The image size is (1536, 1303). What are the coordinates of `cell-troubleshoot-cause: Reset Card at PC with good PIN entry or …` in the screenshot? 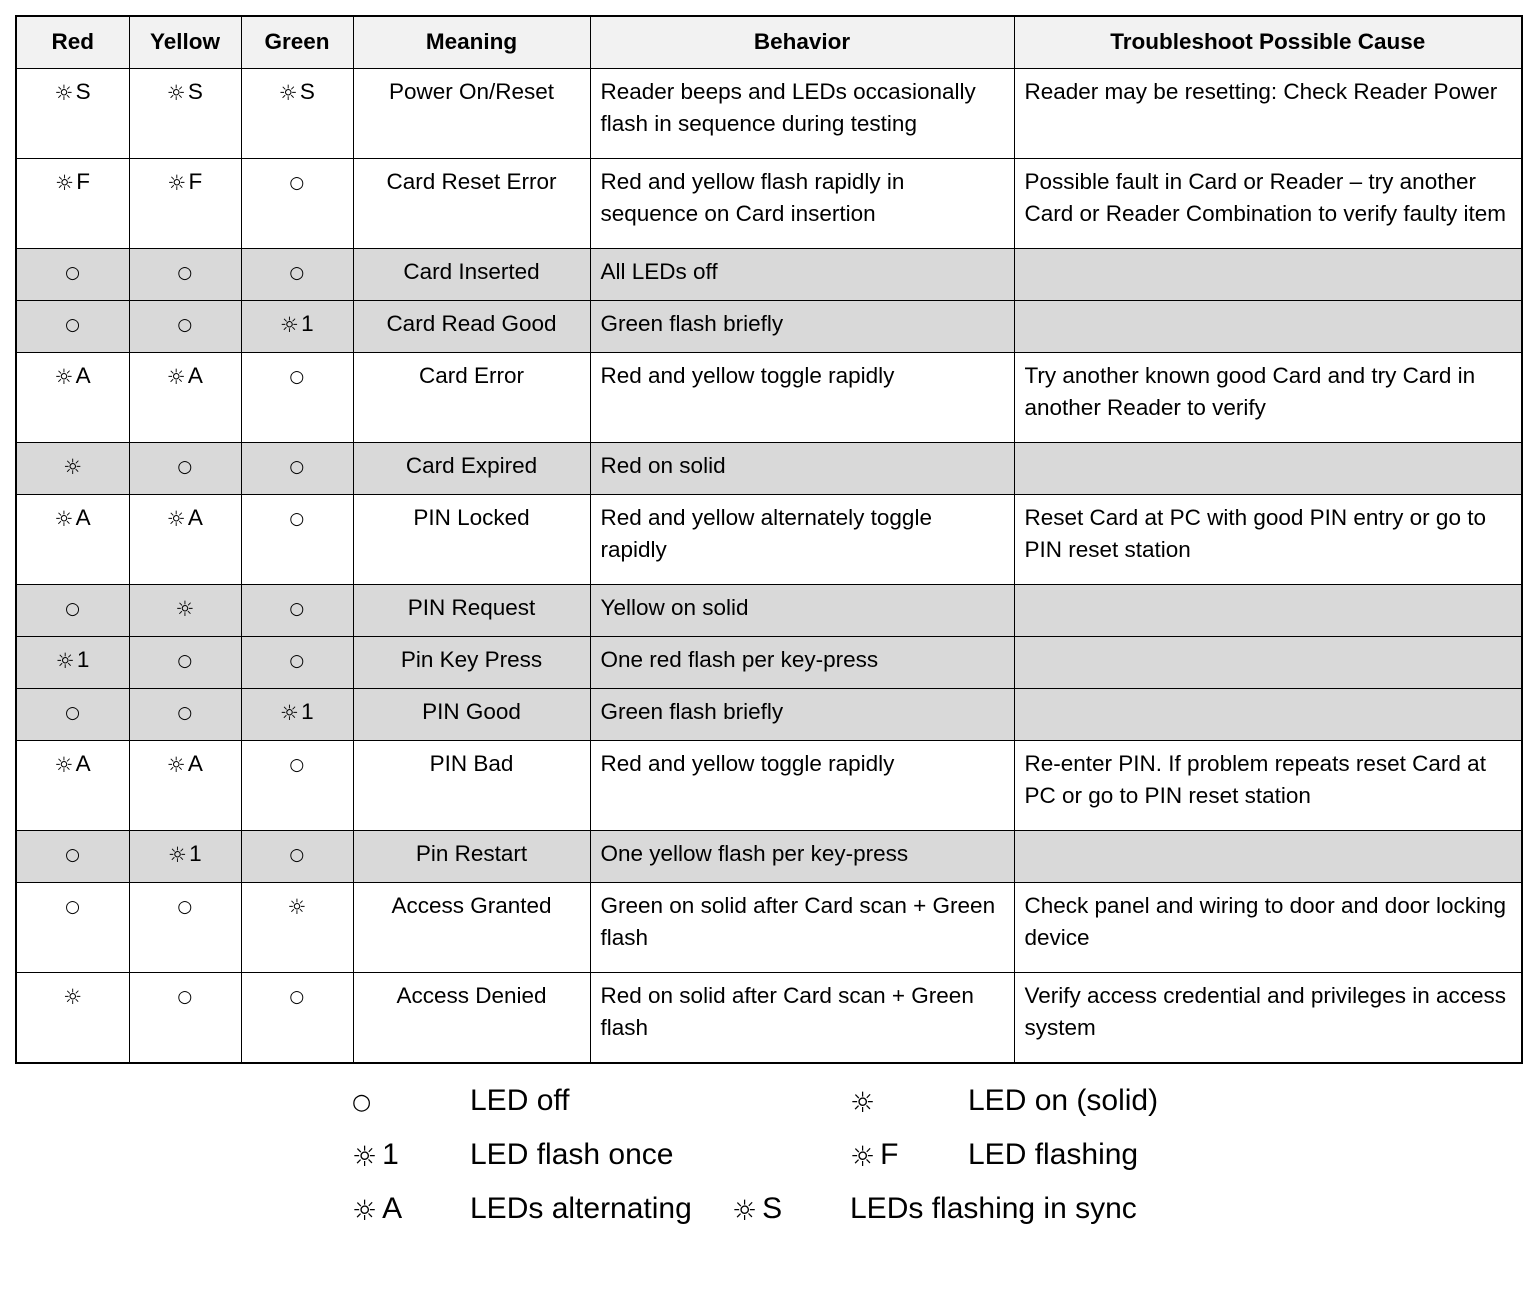 It's located at (1268, 539).